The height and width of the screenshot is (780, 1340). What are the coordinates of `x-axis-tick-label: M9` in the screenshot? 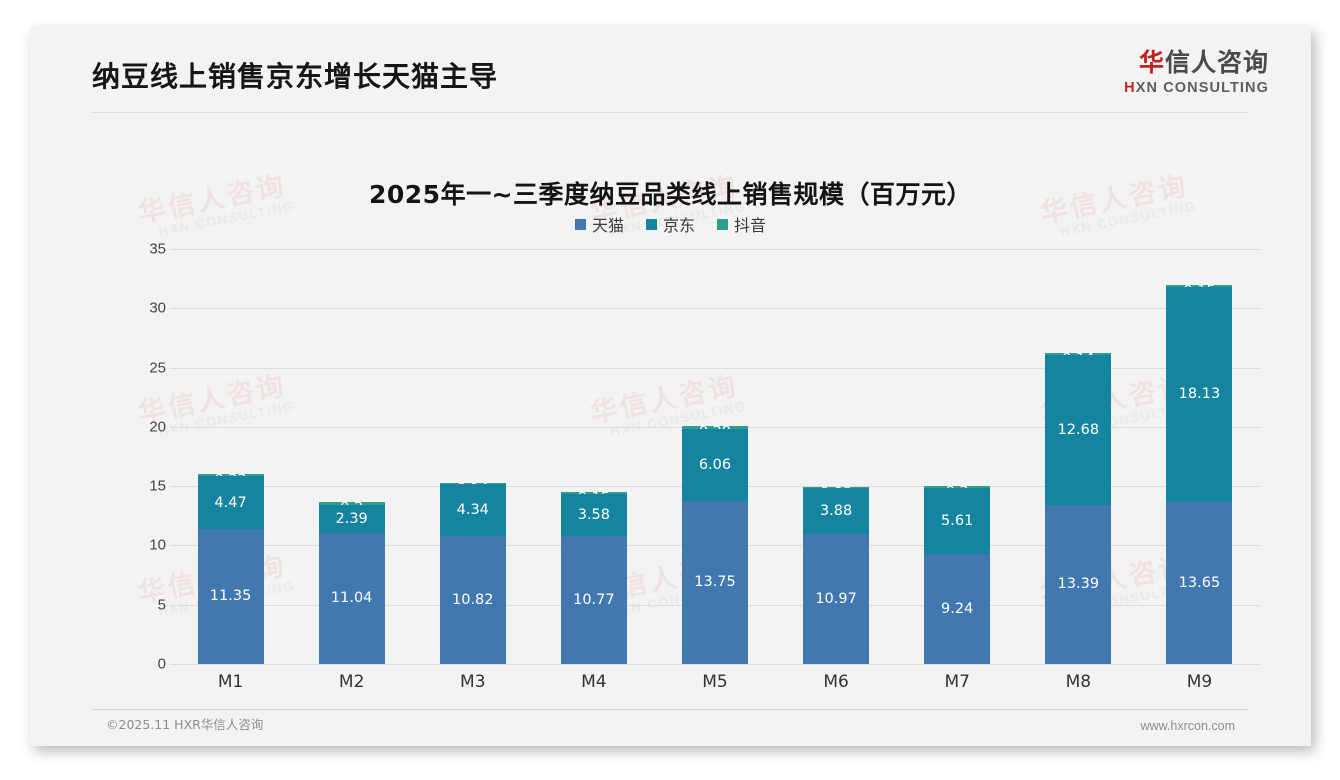 It's located at (1199, 682).